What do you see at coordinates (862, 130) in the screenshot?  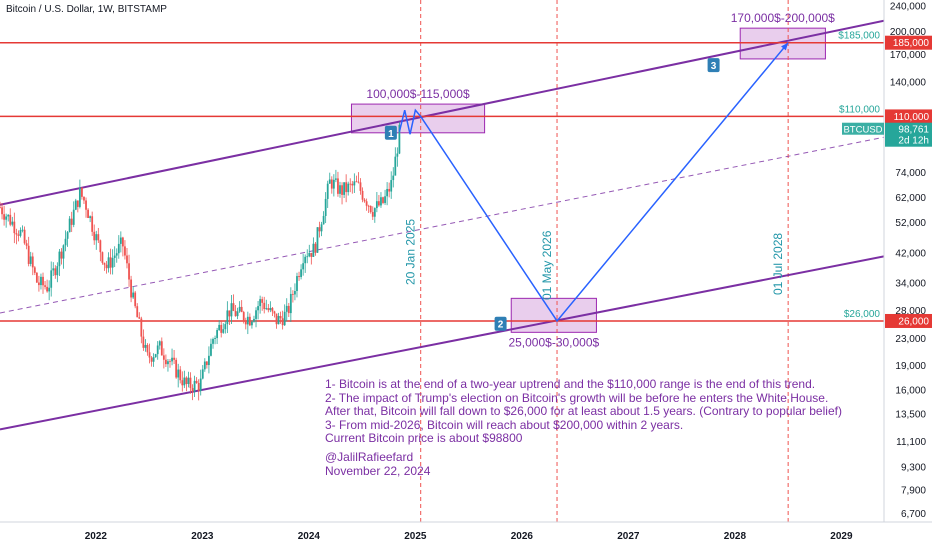 I see `ticker-label: BTCUSD` at bounding box center [862, 130].